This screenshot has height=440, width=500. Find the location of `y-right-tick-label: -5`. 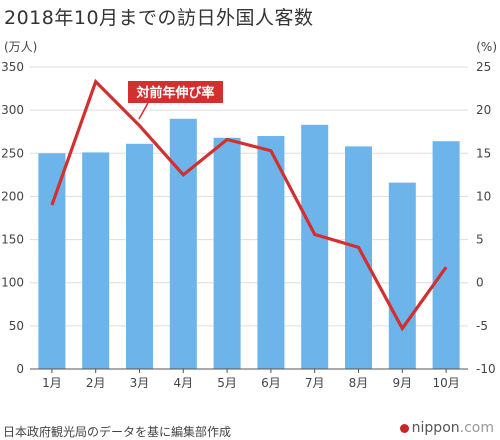

y-right-tick-label: -5 is located at coordinates (482, 326).